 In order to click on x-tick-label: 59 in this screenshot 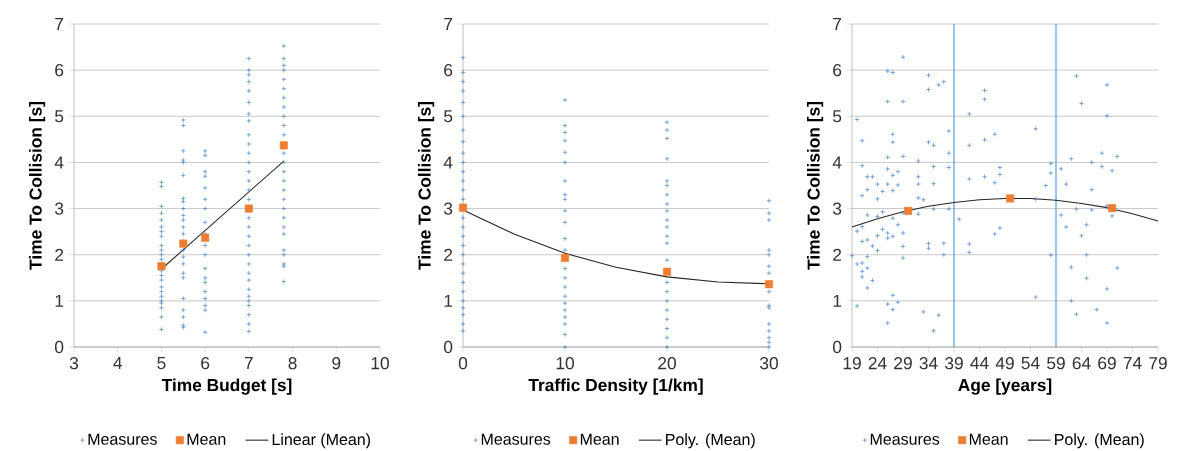, I will do `click(1056, 363)`.